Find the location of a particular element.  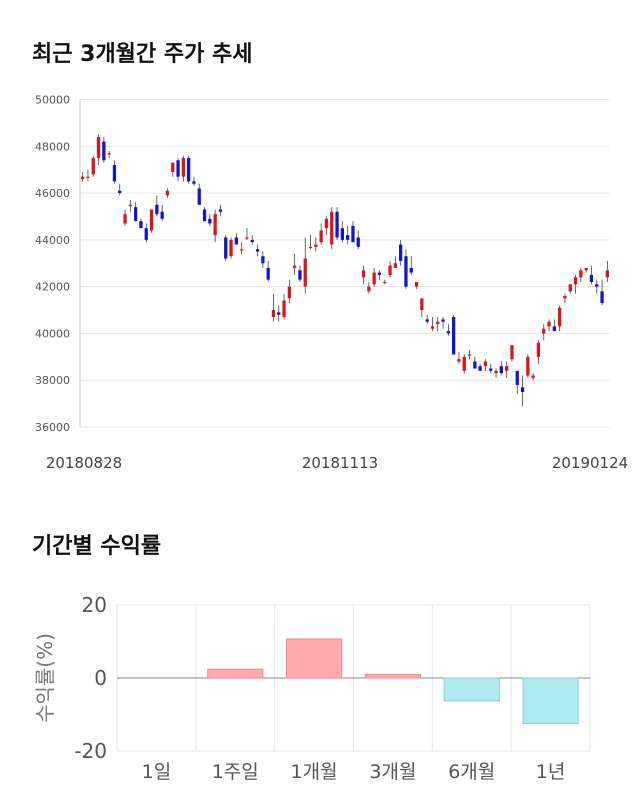

returns-heading: 기간별 수익률 is located at coordinates (97, 546).